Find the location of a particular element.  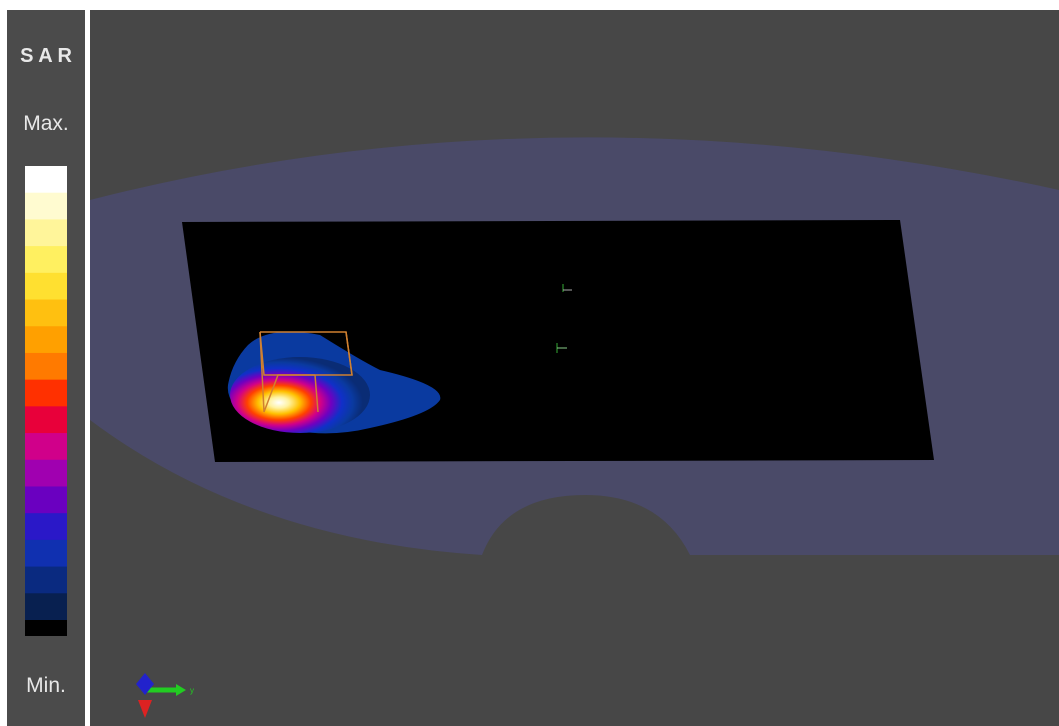

axis-triad: y is located at coordinates (165, 695).